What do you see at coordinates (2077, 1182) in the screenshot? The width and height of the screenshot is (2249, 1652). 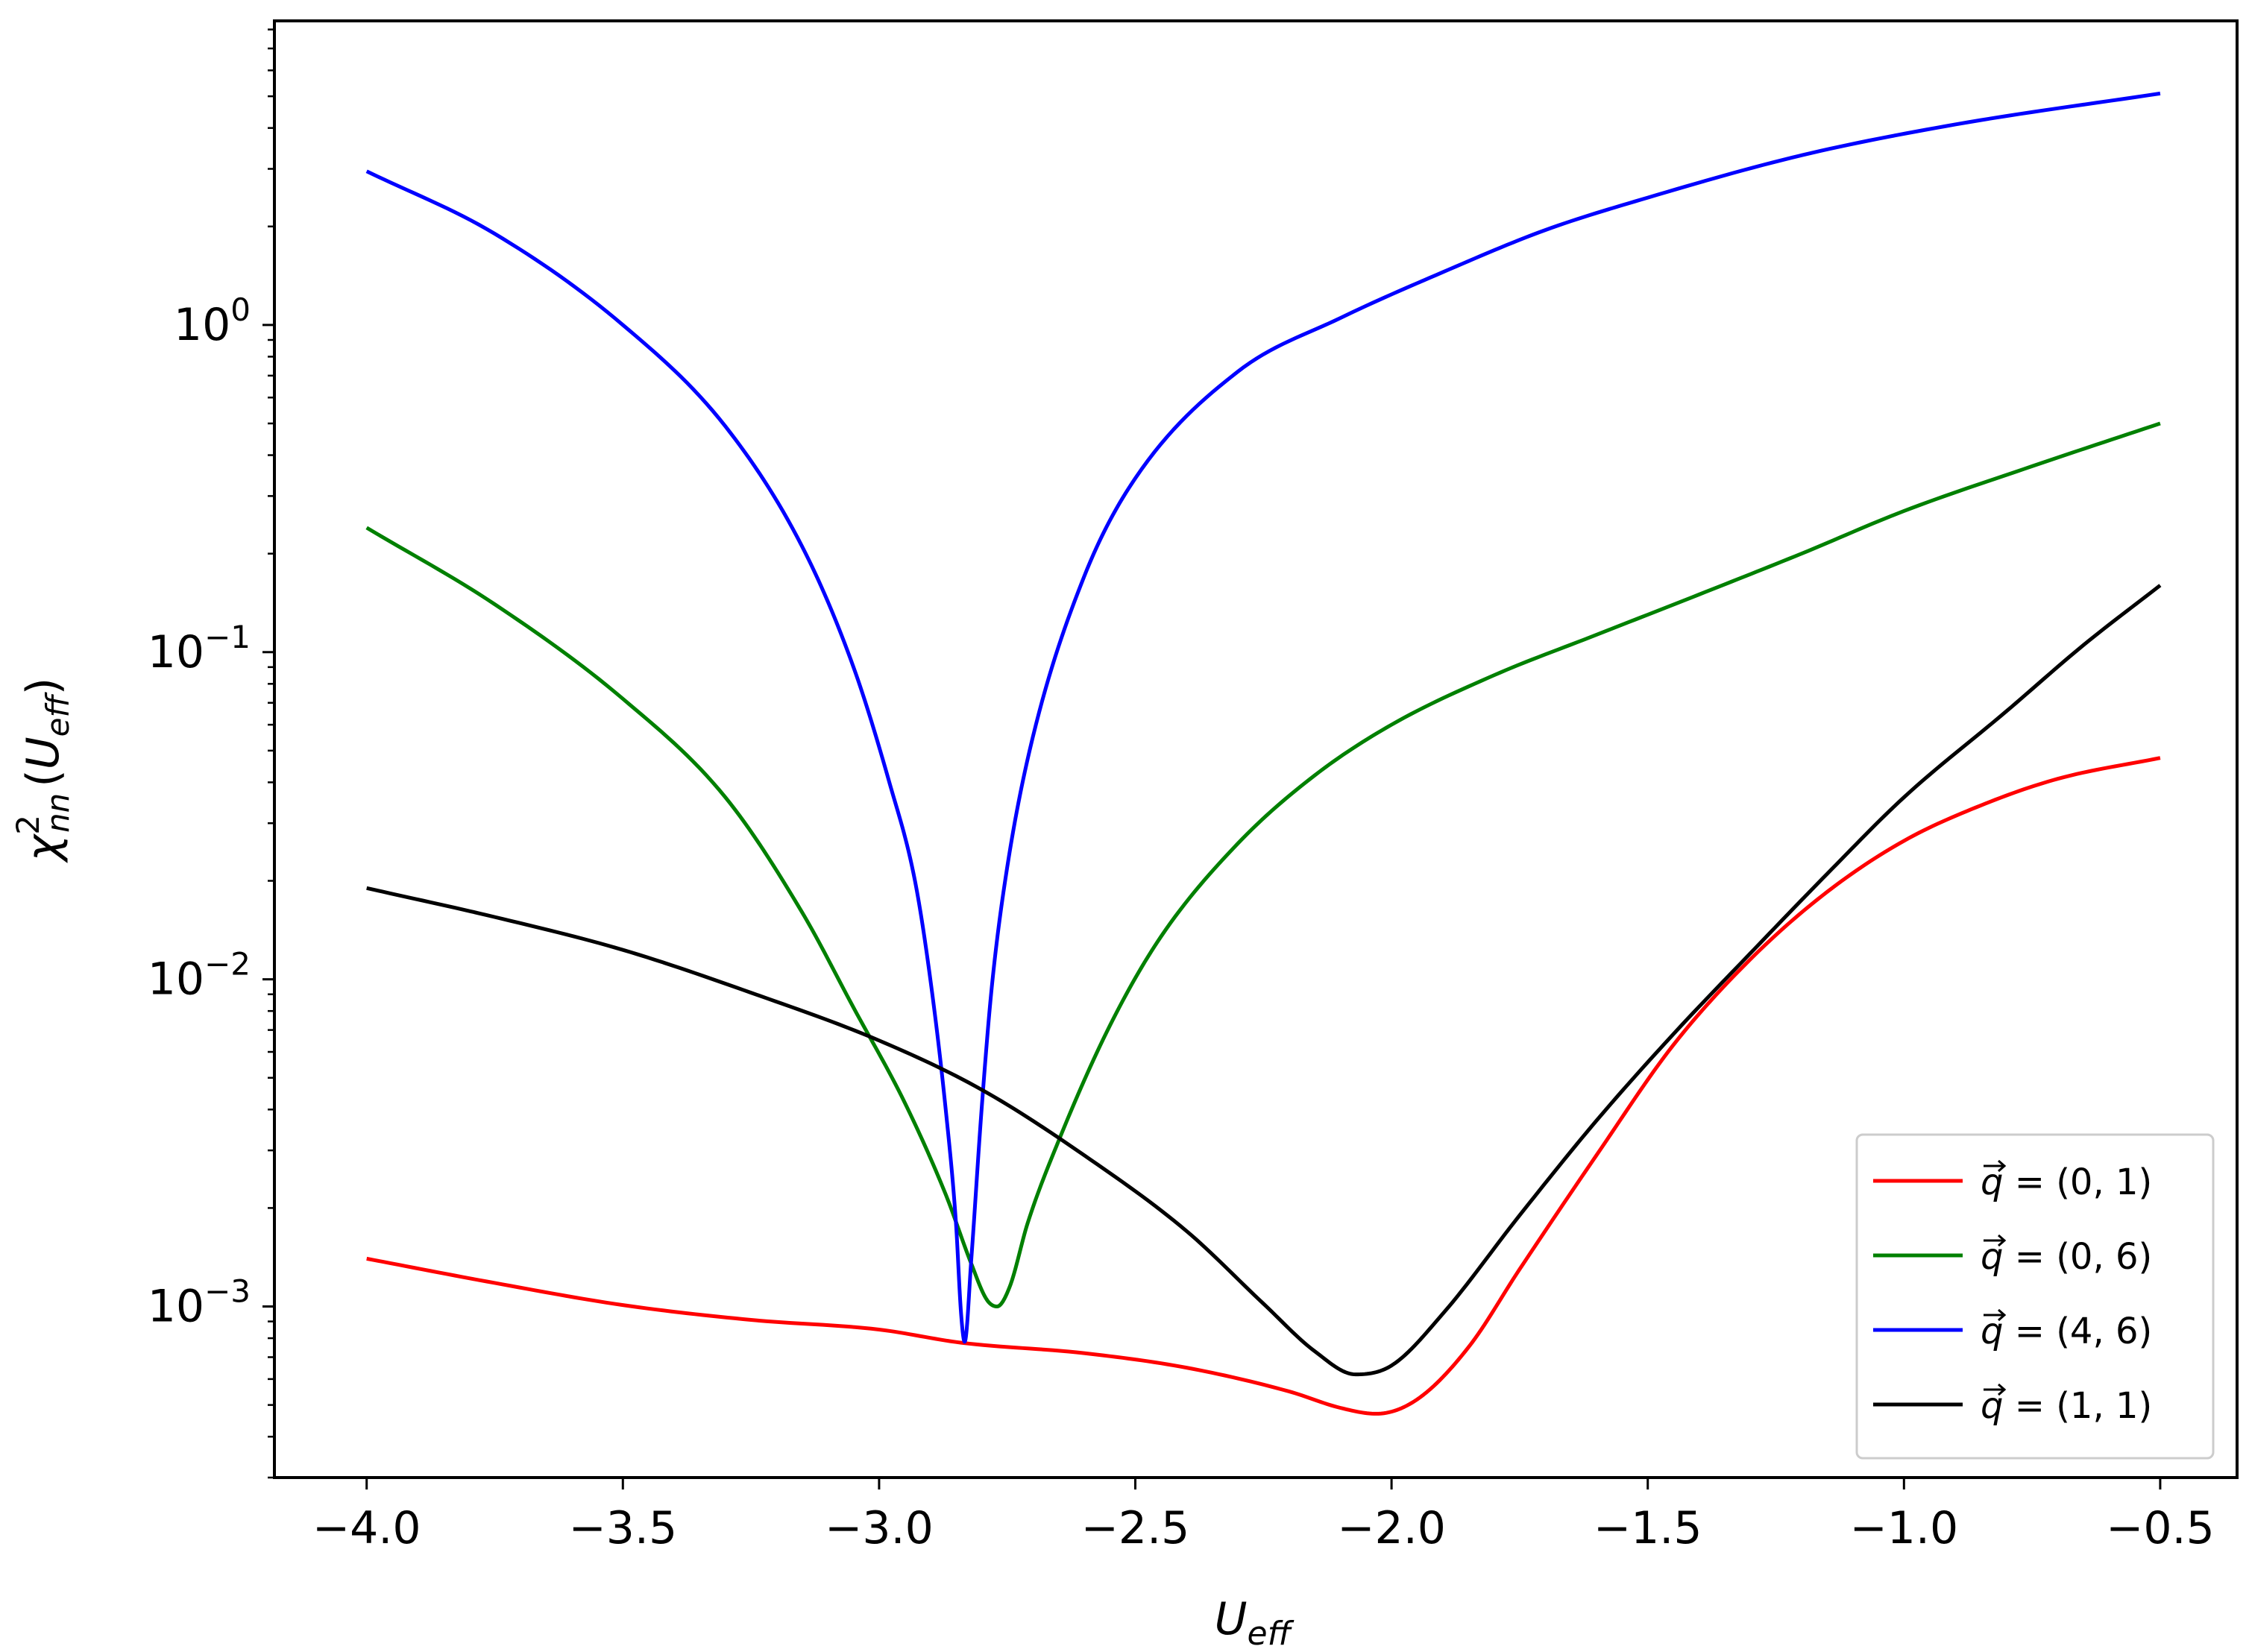 I see `legend-label-value: = (0, 1)` at bounding box center [2077, 1182].